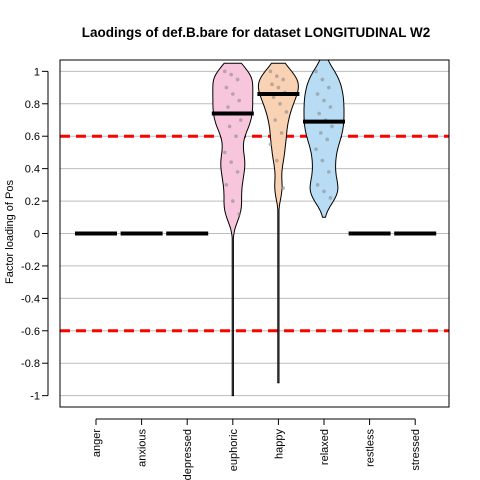  Describe the element at coordinates (30, 267) in the screenshot. I see `y-tick-label: -0.2` at that location.